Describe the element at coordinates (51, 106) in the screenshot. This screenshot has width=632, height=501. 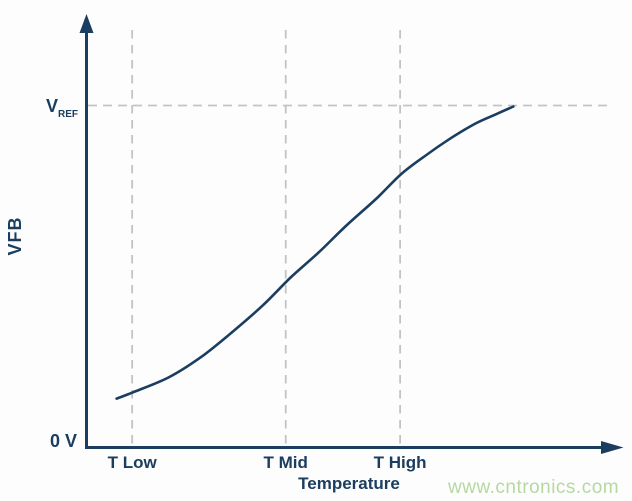
I see `vref-label-main: V` at that location.